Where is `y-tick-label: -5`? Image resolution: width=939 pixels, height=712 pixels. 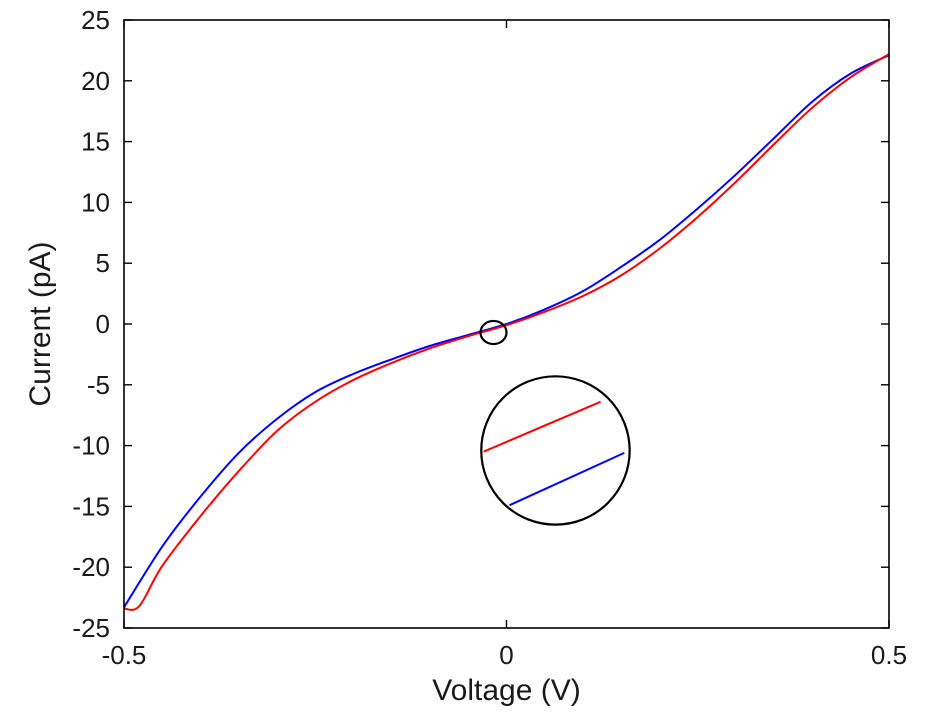 y-tick-label: -5 is located at coordinates (98, 385).